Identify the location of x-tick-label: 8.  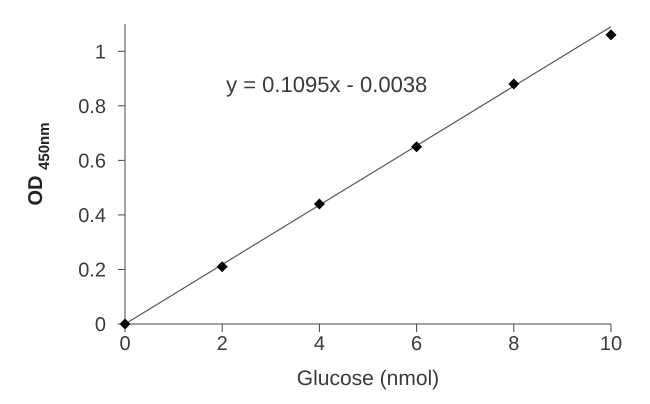
(514, 344).